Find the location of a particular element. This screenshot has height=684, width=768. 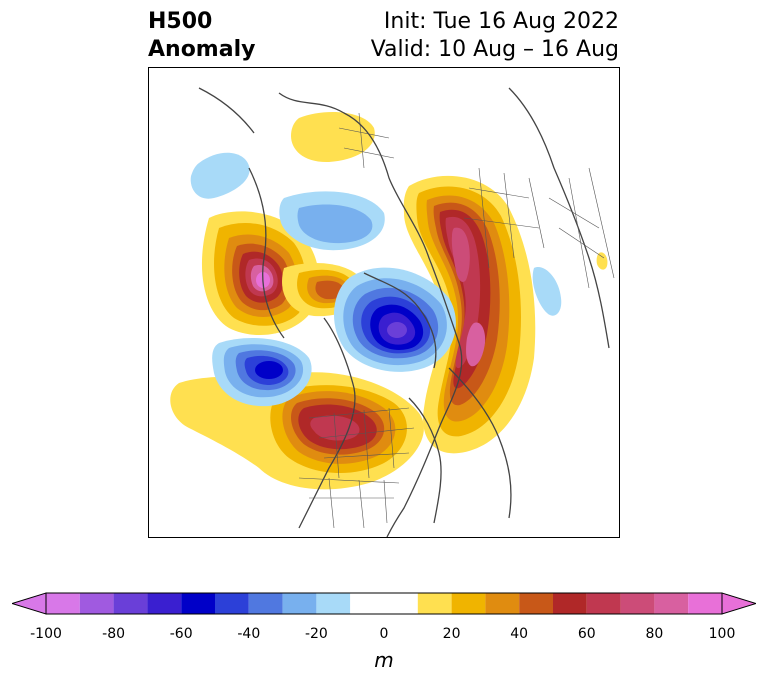

title-field: Anomaly is located at coordinates (202, 49).